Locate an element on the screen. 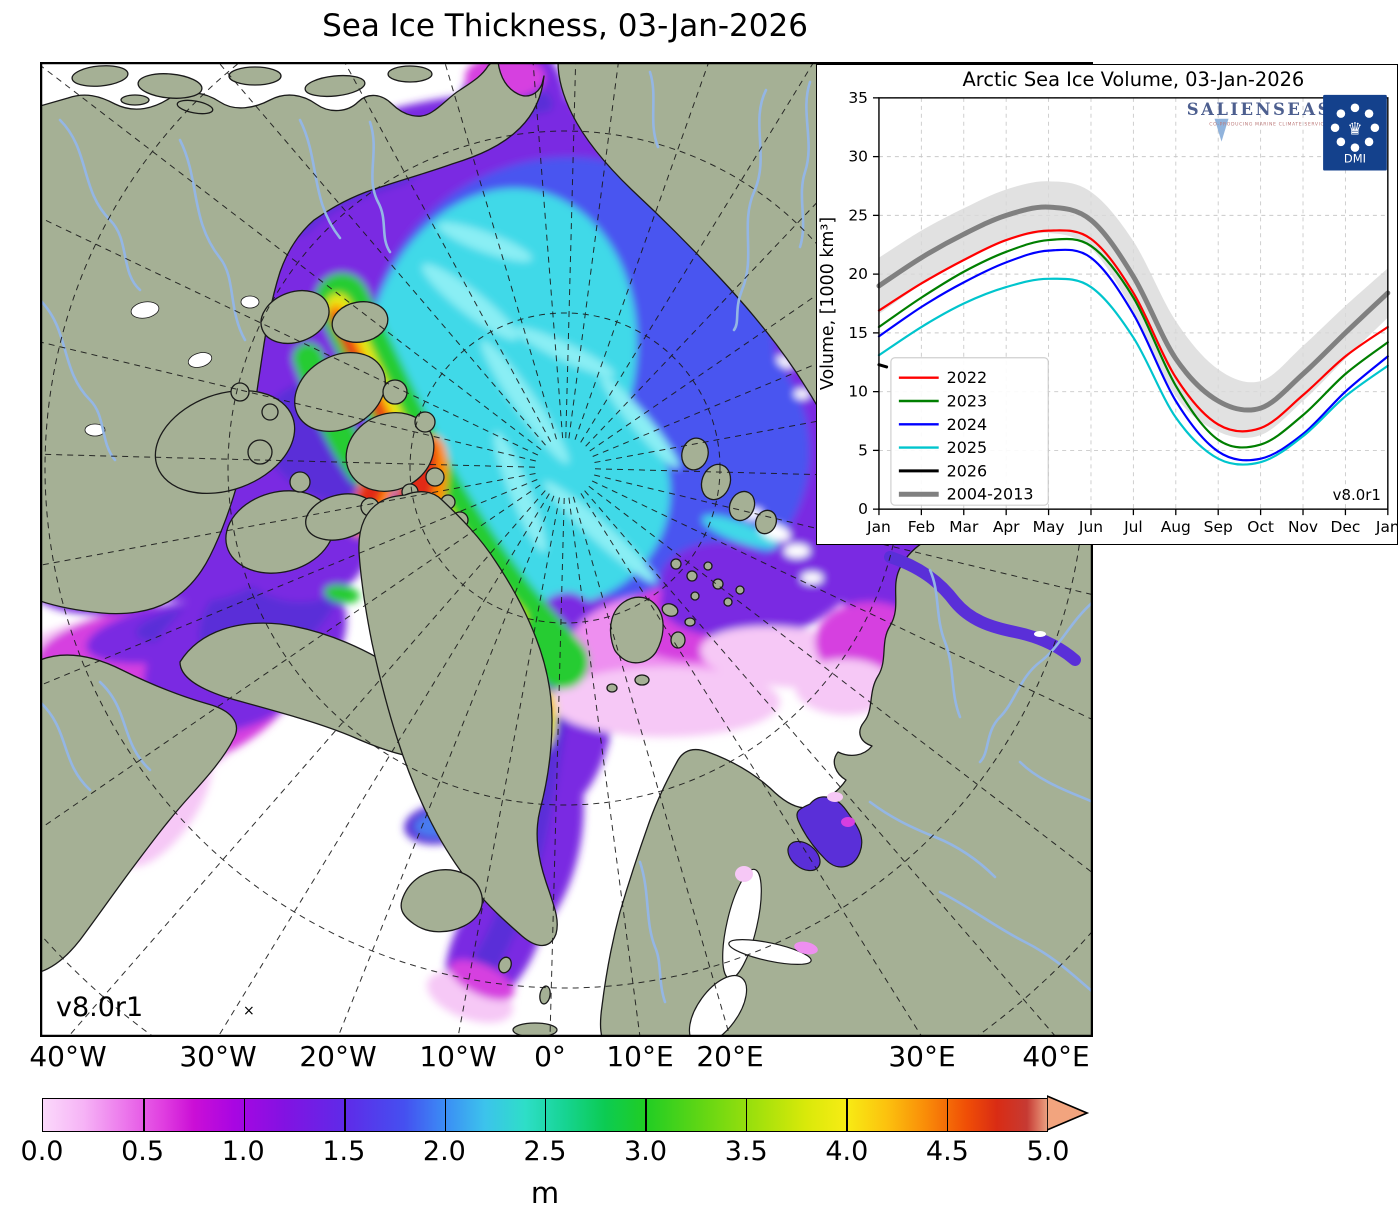 Image resolution: width=1400 pixels, height=1213 pixels. series-line-2023 is located at coordinates (1133, 343).